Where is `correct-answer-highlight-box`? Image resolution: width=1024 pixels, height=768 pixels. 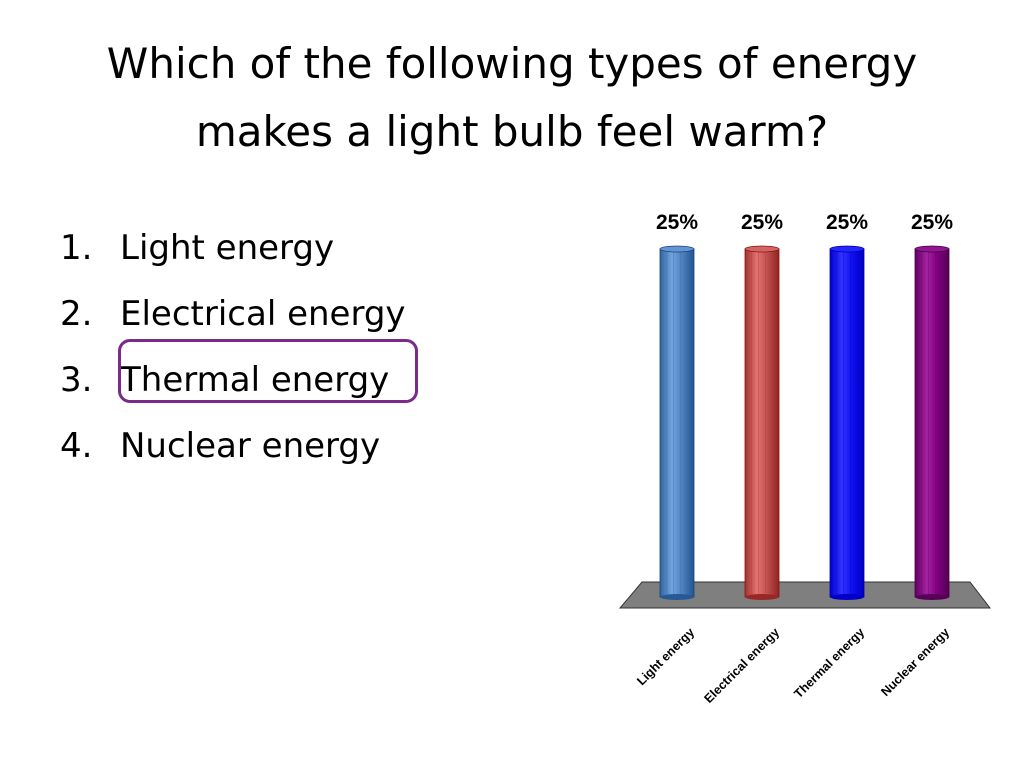 correct-answer-highlight-box is located at coordinates (268, 371).